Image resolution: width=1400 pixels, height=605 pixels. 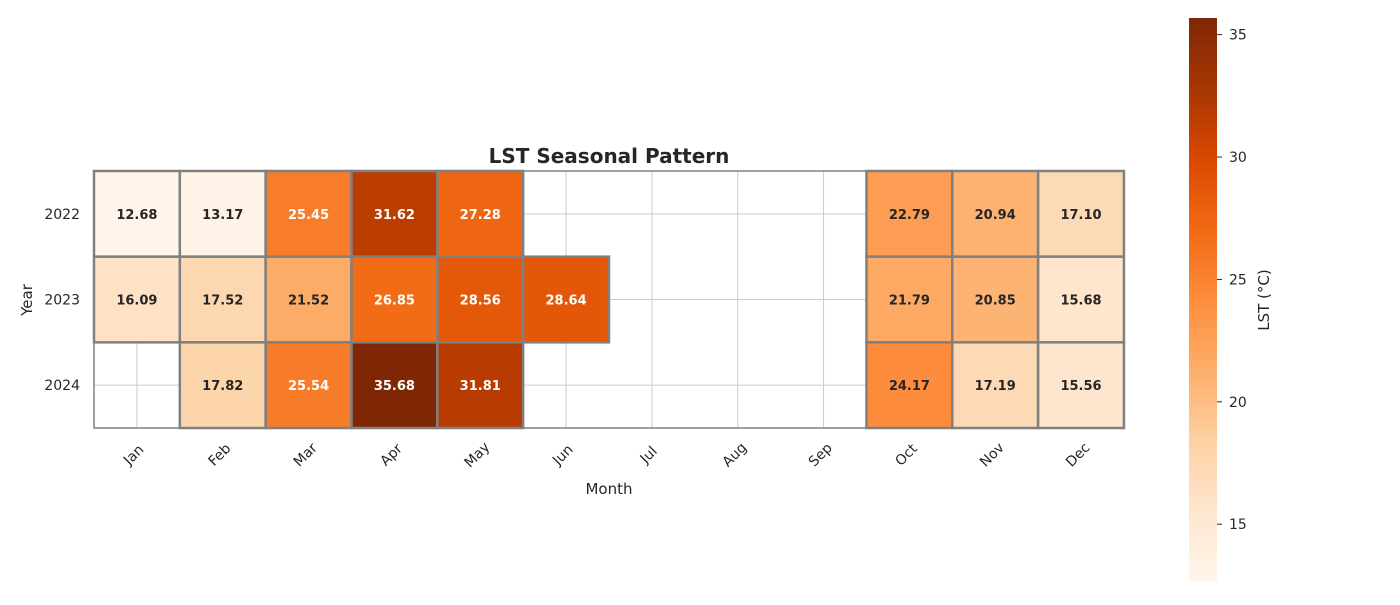 I want to click on cell-value-label: 25.54, so click(x=308, y=386).